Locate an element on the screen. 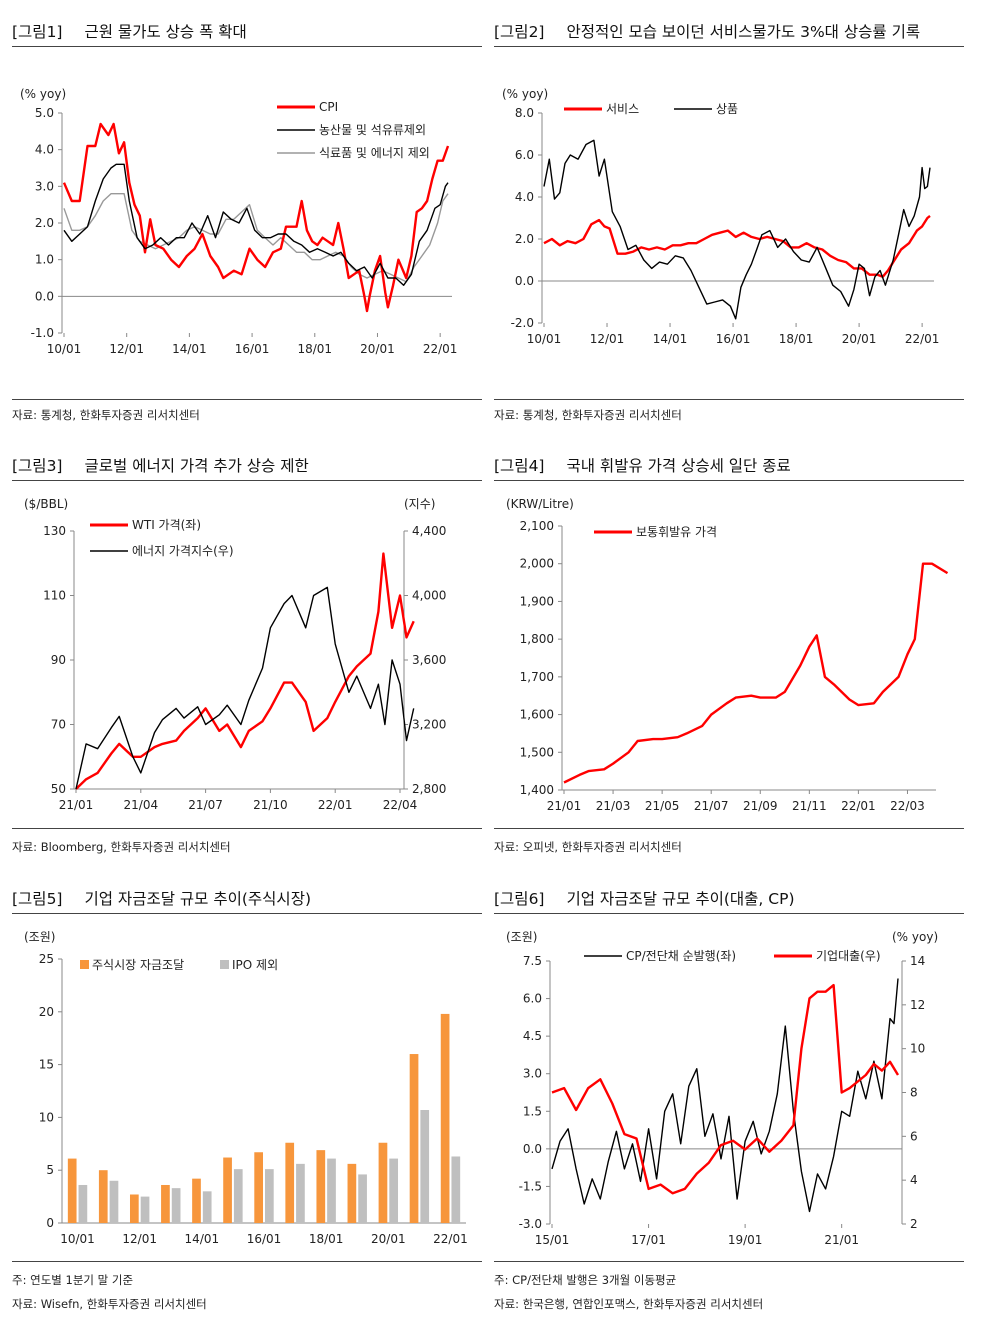  legend-swatch is located at coordinates (84, 964).